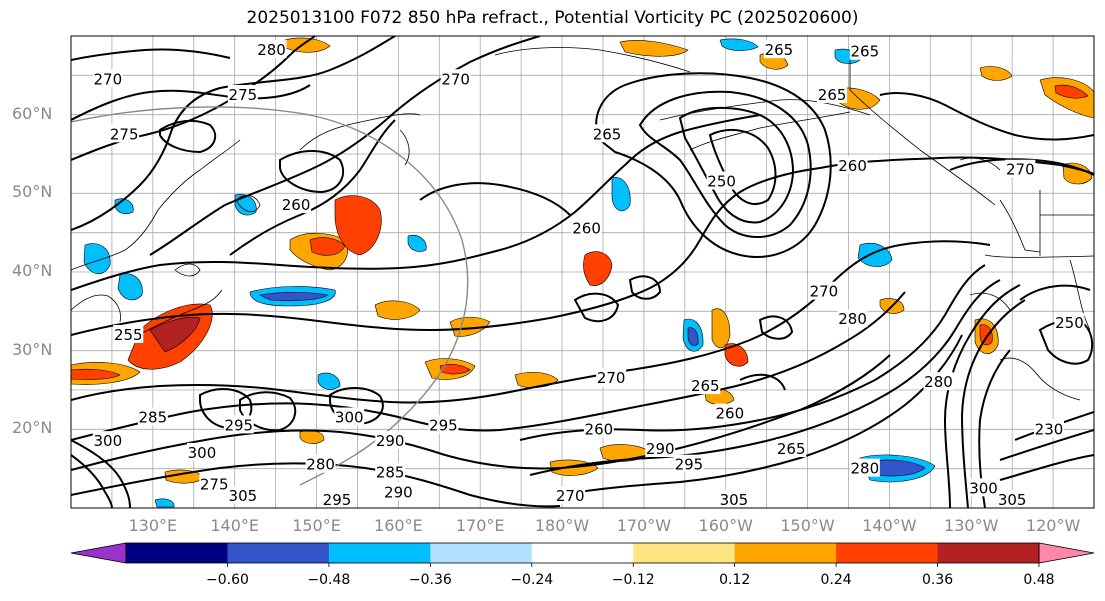 The height and width of the screenshot is (601, 1105). Describe the element at coordinates (32, 428) in the screenshot. I see `lat-label: 20°N` at that location.